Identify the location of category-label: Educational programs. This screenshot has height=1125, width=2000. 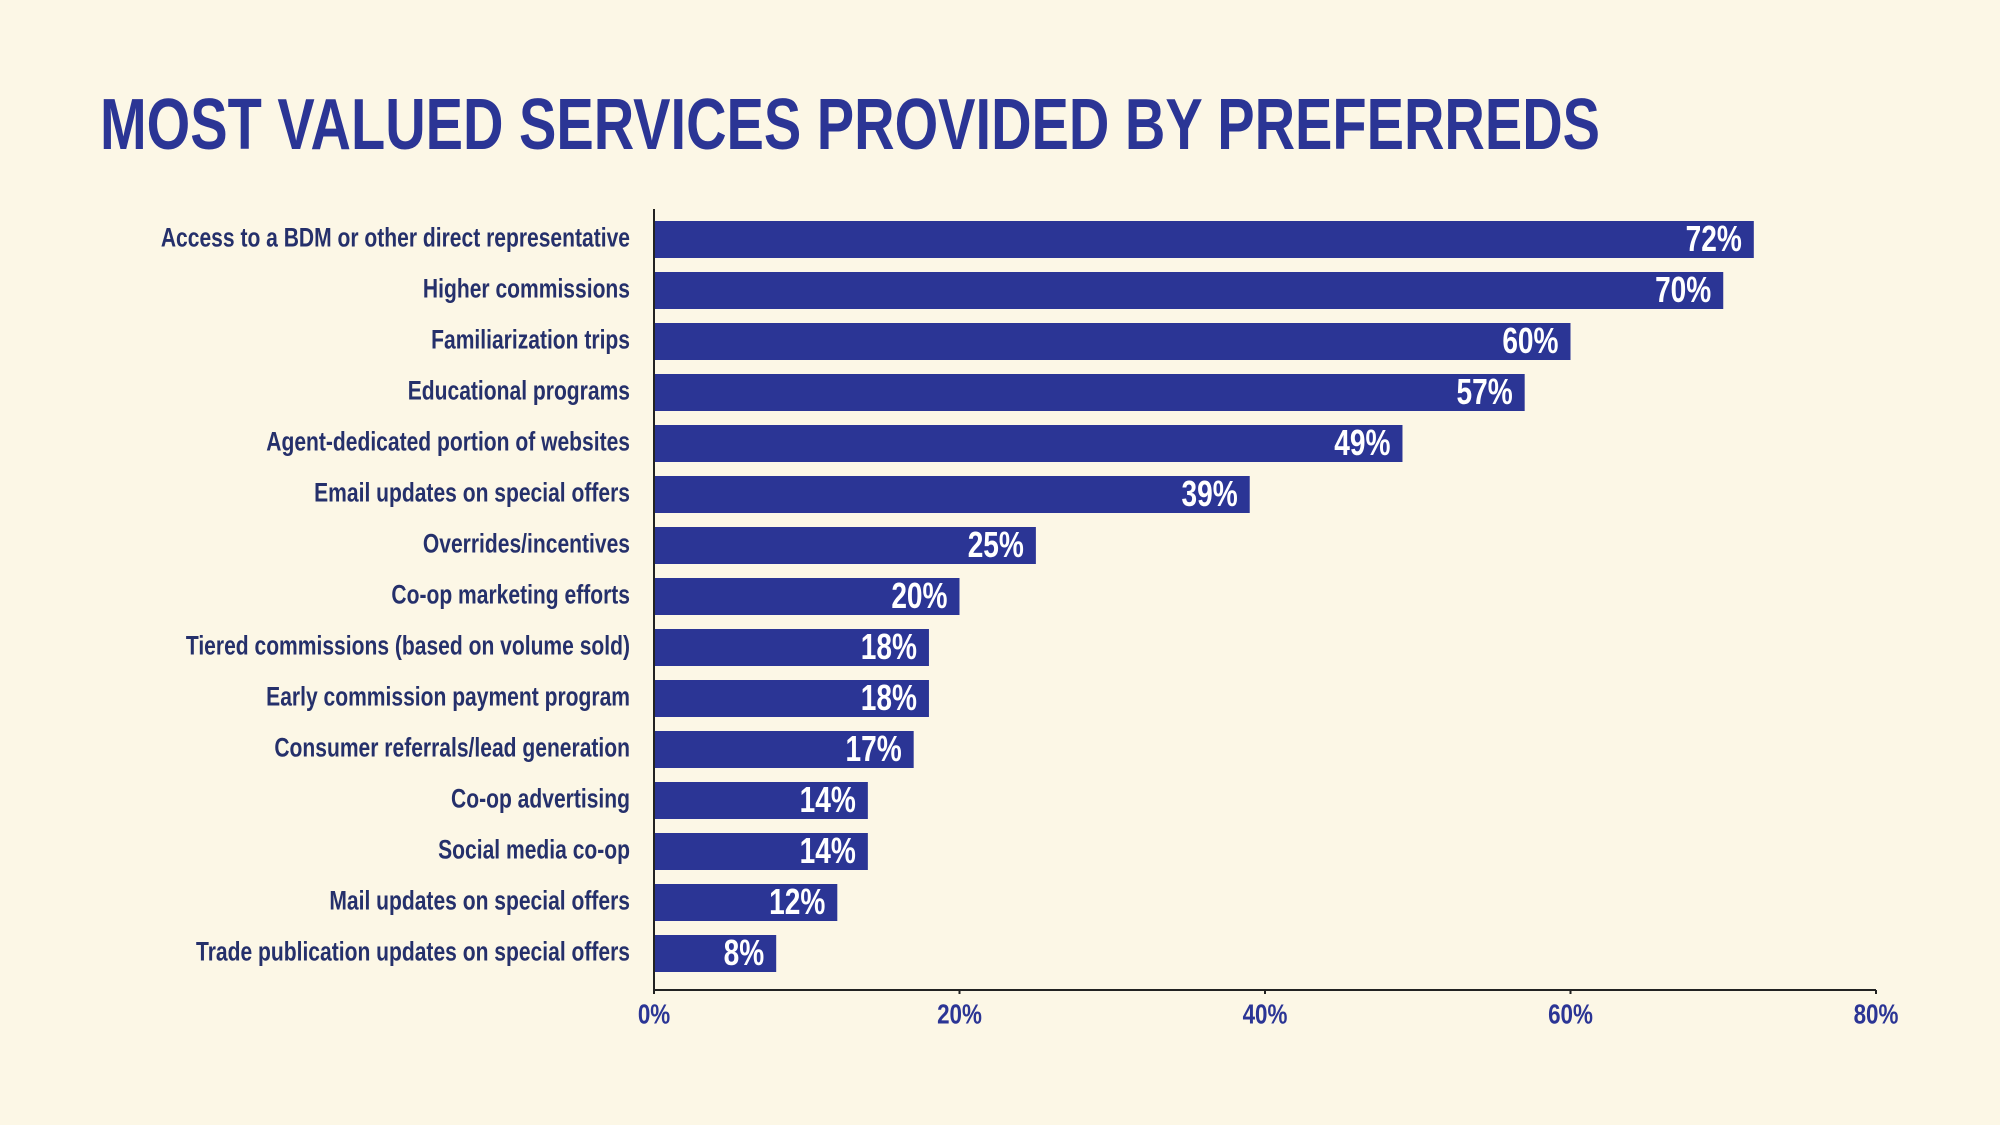
(519, 391).